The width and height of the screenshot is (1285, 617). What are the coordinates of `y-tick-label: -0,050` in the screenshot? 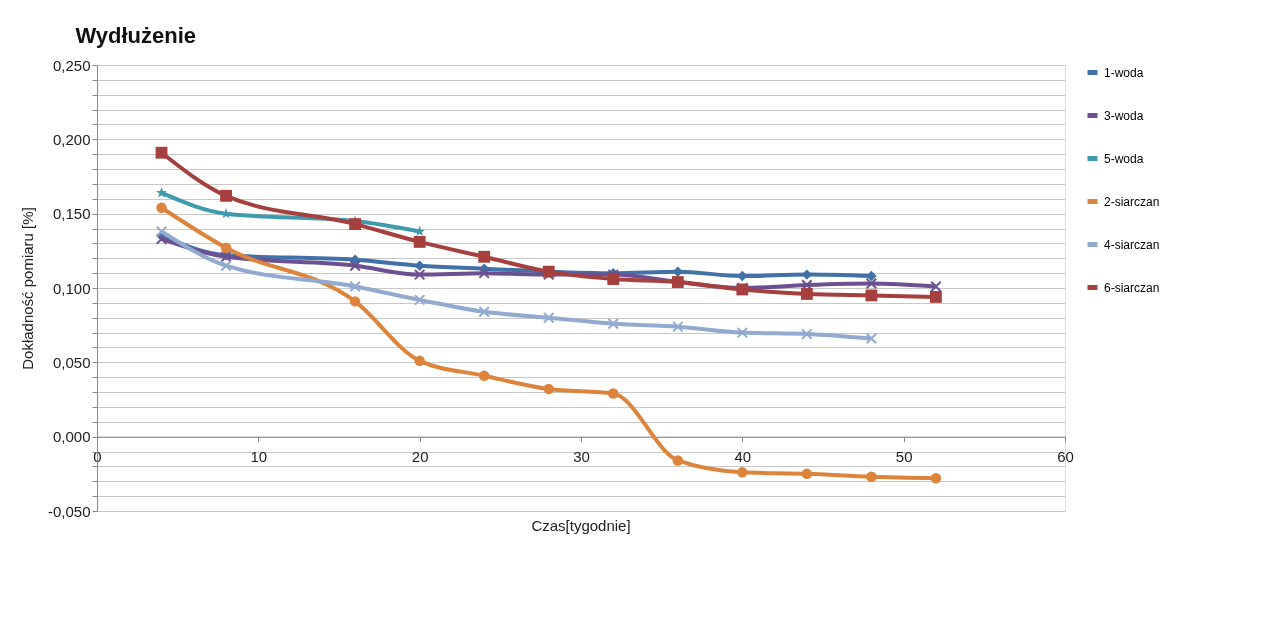 It's located at (69, 511).